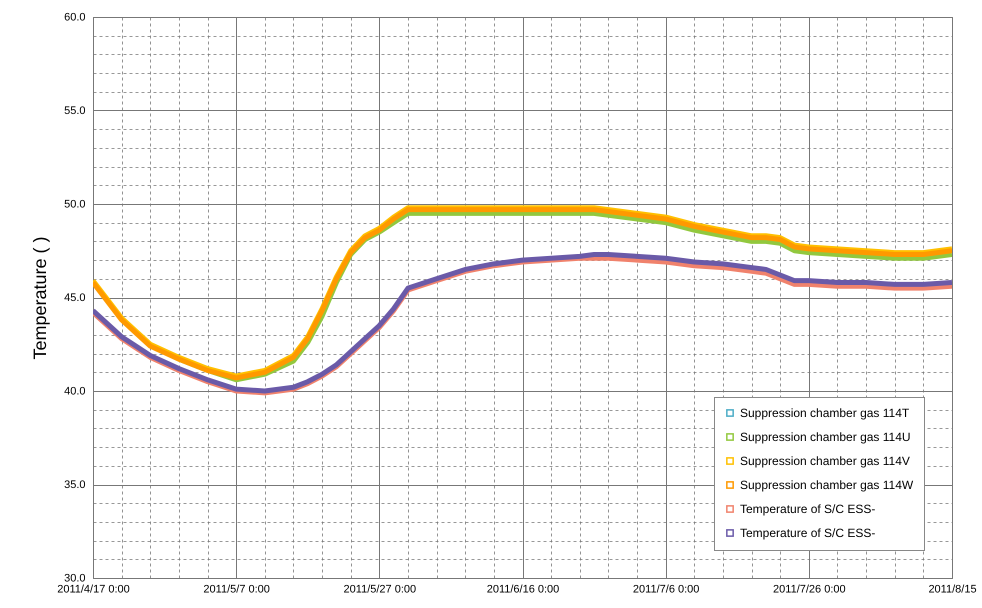  Describe the element at coordinates (40, 298) in the screenshot. I see `y-axis-title: Temperature ( )` at that location.